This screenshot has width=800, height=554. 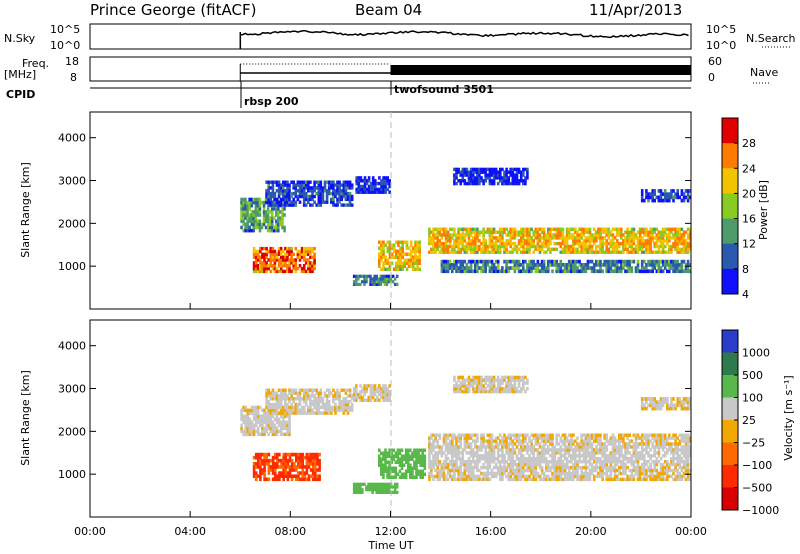 What do you see at coordinates (715, 61) in the screenshot?
I see `nave-tick-top: 60` at bounding box center [715, 61].